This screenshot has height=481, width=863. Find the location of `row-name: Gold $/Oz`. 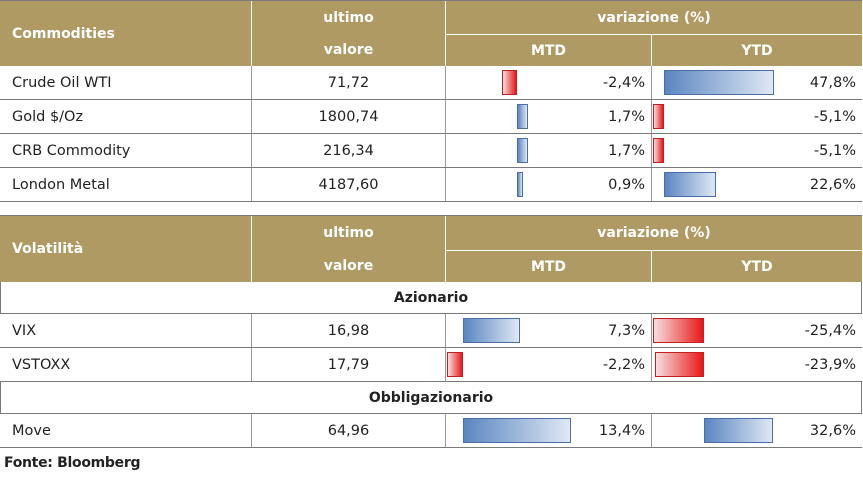

row-name: Gold $/Oz is located at coordinates (48, 116).